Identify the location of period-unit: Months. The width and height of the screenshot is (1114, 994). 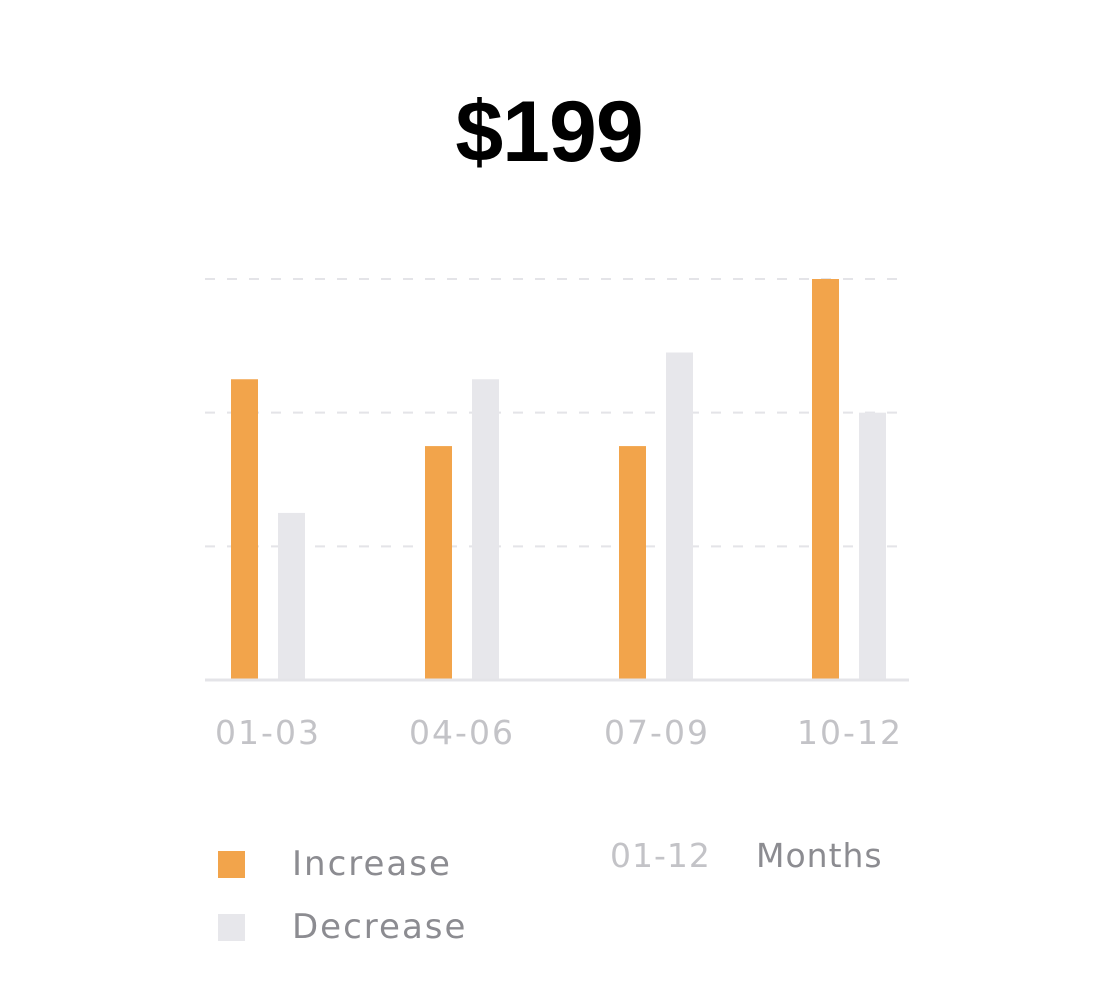
(819, 855).